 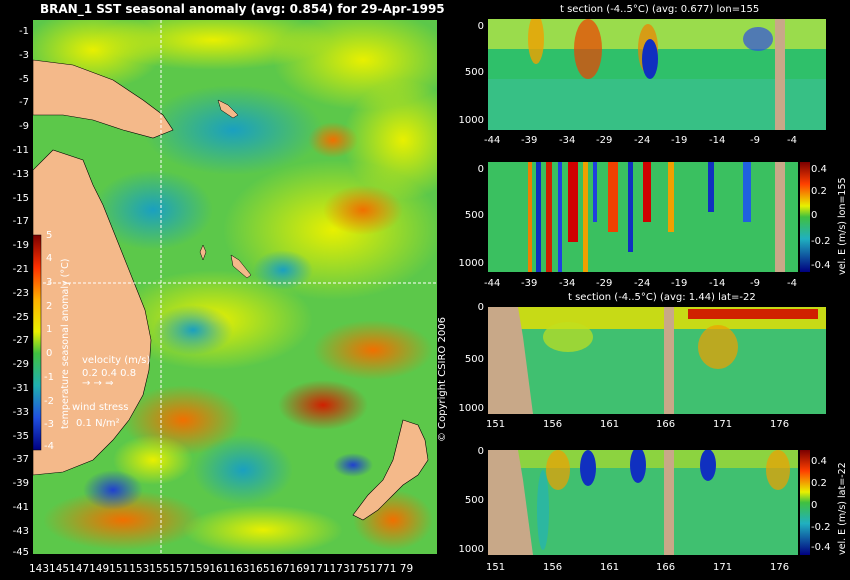 What do you see at coordinates (480, 451) in the screenshot?
I see `section-4-ytick: 0` at bounding box center [480, 451].